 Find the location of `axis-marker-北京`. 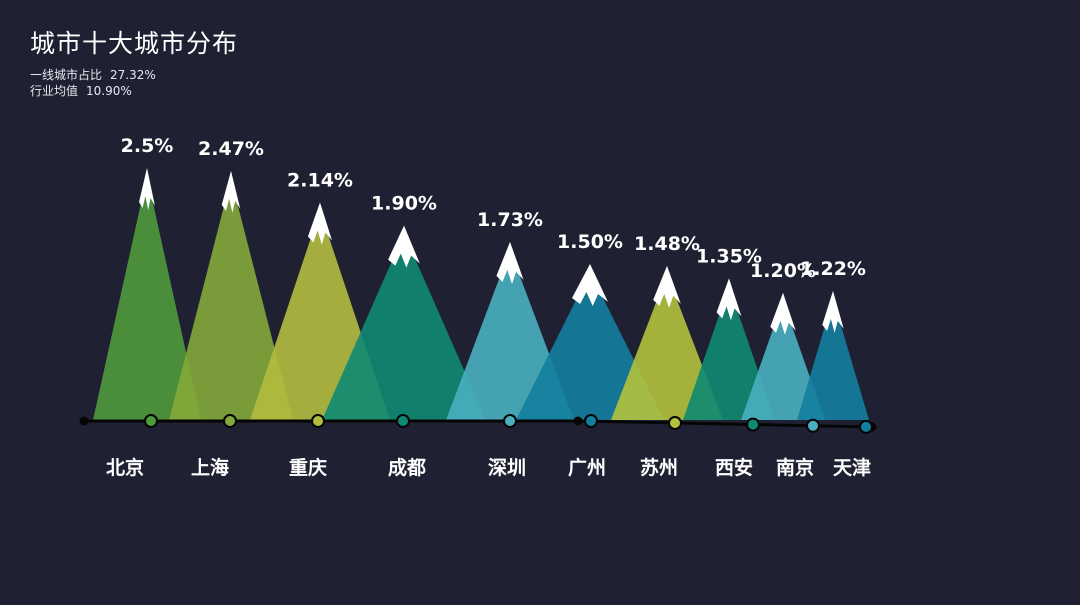

axis-marker-北京 is located at coordinates (151, 421).